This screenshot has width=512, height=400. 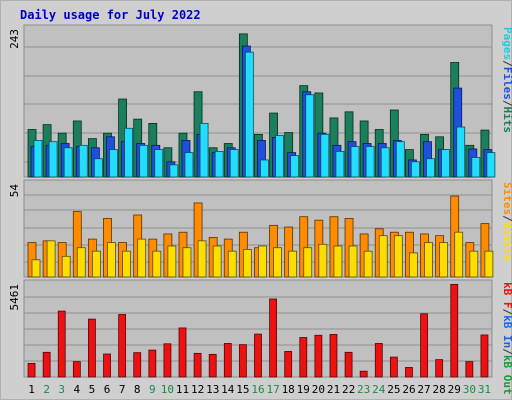 I want to click on panel-sites-legend: Sites/Visits, so click(x=506, y=222).